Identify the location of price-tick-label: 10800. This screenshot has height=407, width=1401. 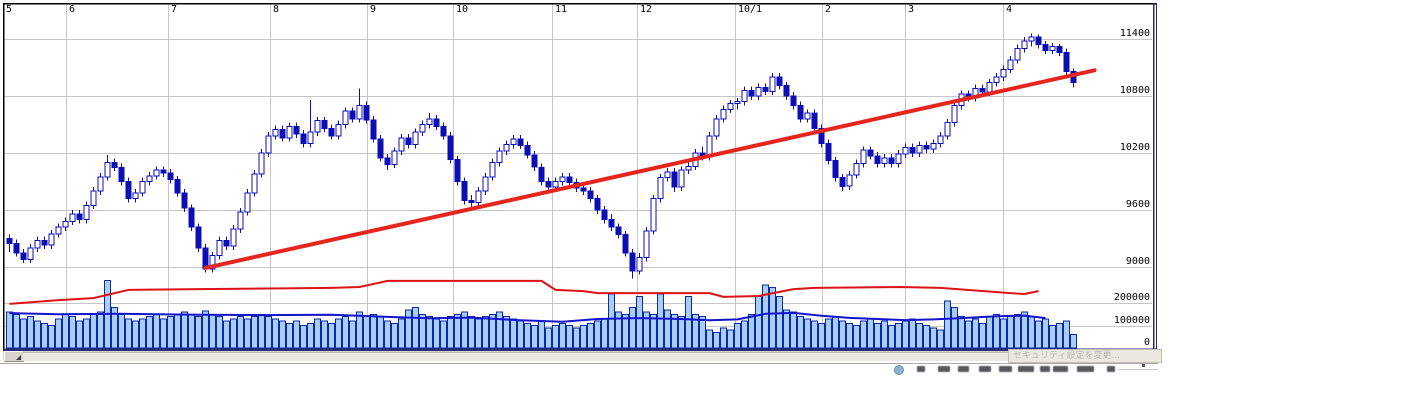
(1135, 90).